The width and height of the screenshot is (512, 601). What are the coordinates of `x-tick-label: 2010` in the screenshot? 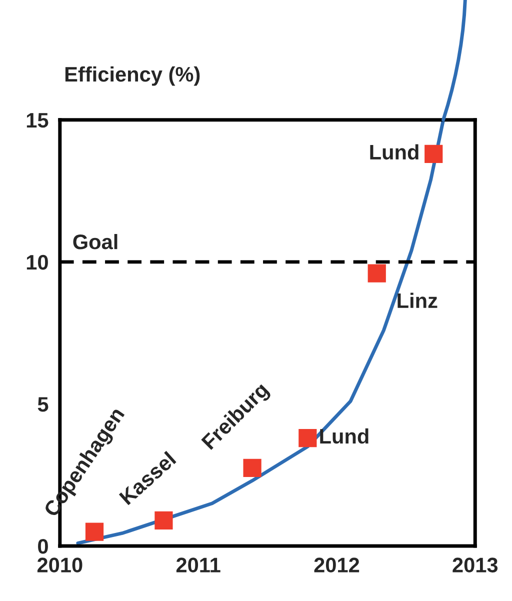 It's located at (59, 565).